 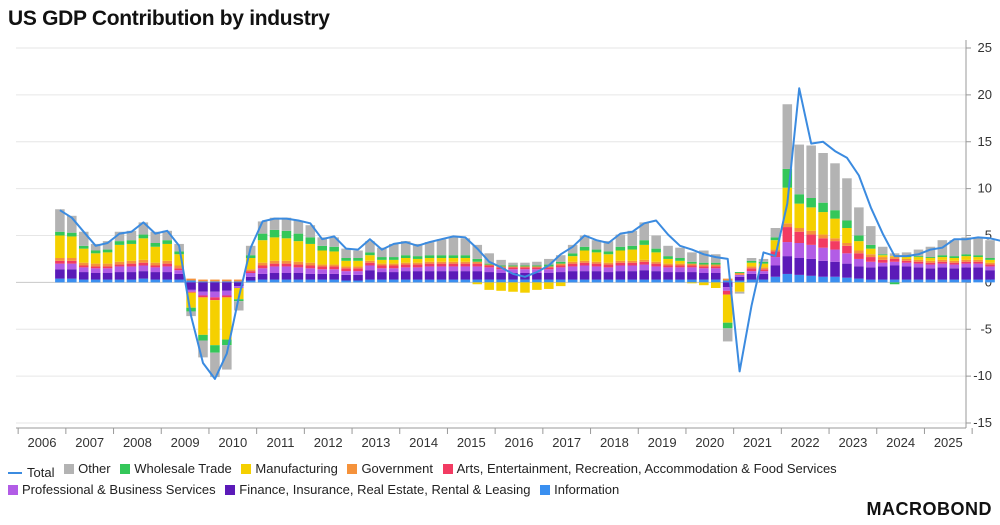 I want to click on legend-item-wholesale: Wholesale Trade, so click(x=176, y=468).